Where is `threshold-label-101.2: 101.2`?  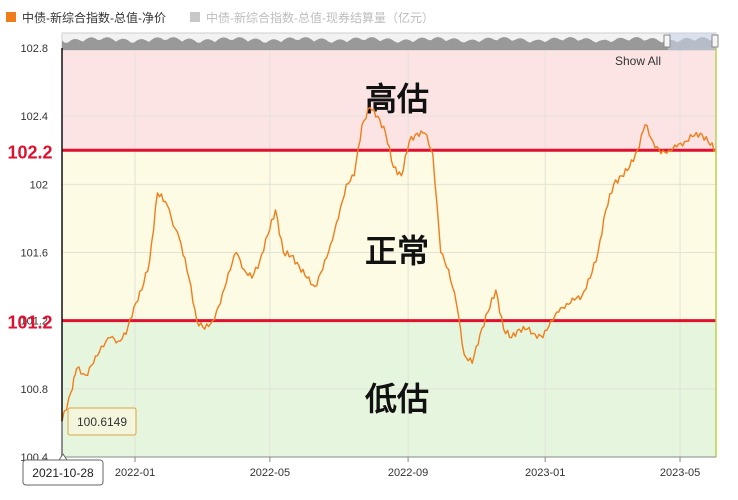
threshold-label-101.2: 101.2 is located at coordinates (29, 323).